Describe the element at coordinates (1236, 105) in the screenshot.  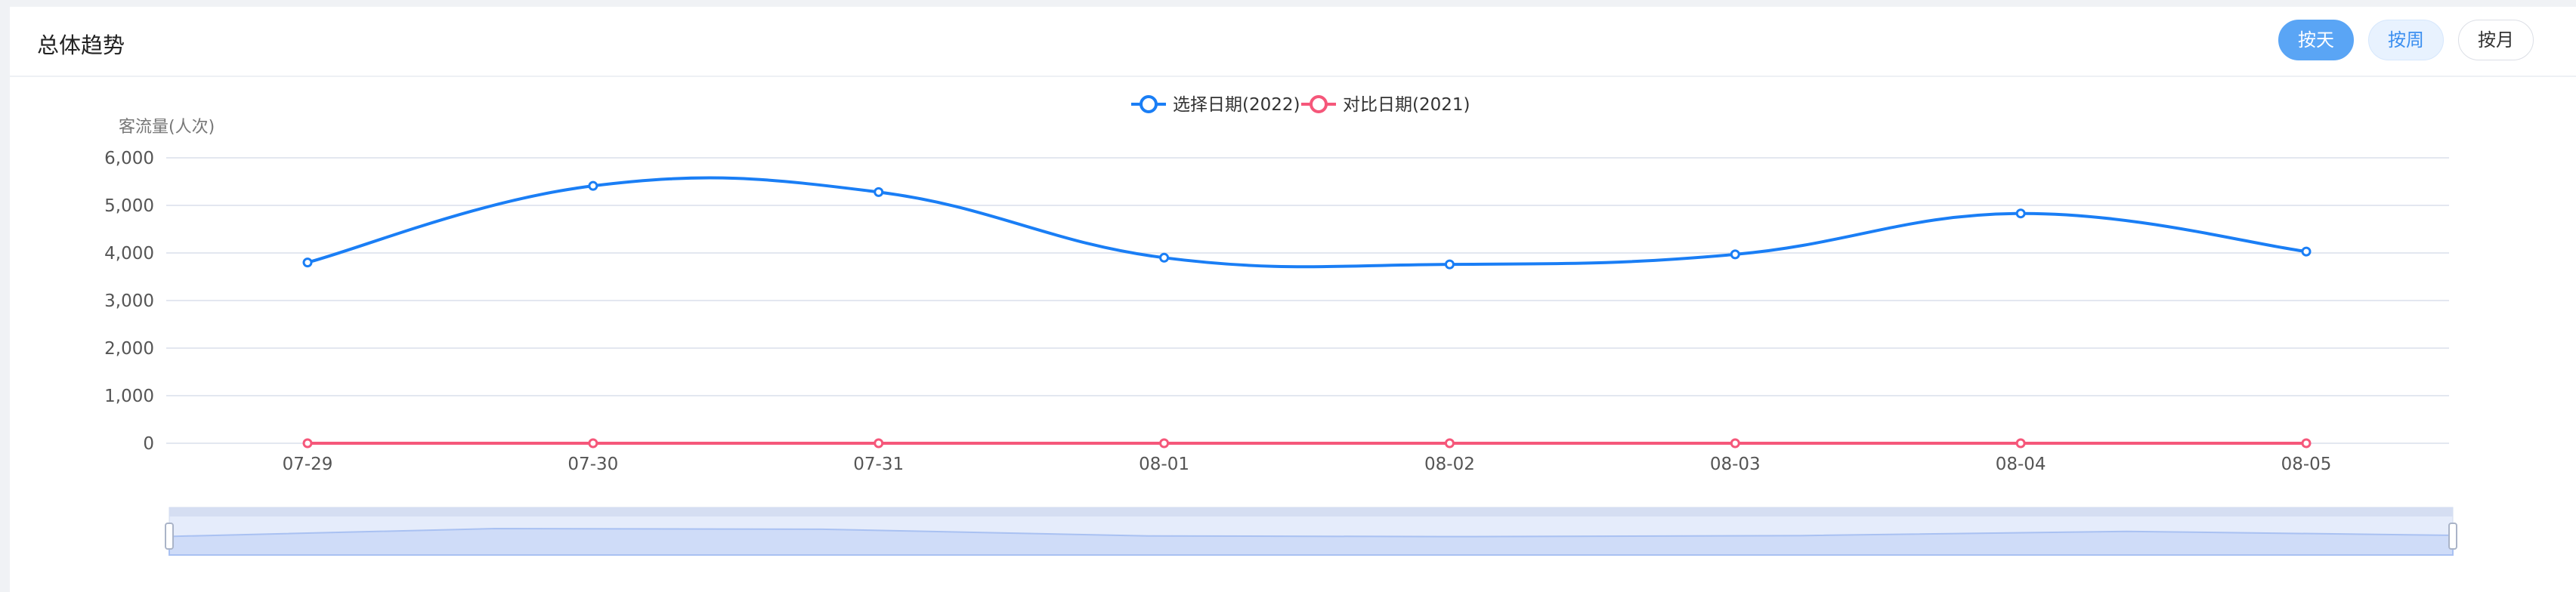
I see `legend-label-2022: 选择日期(2022)` at that location.